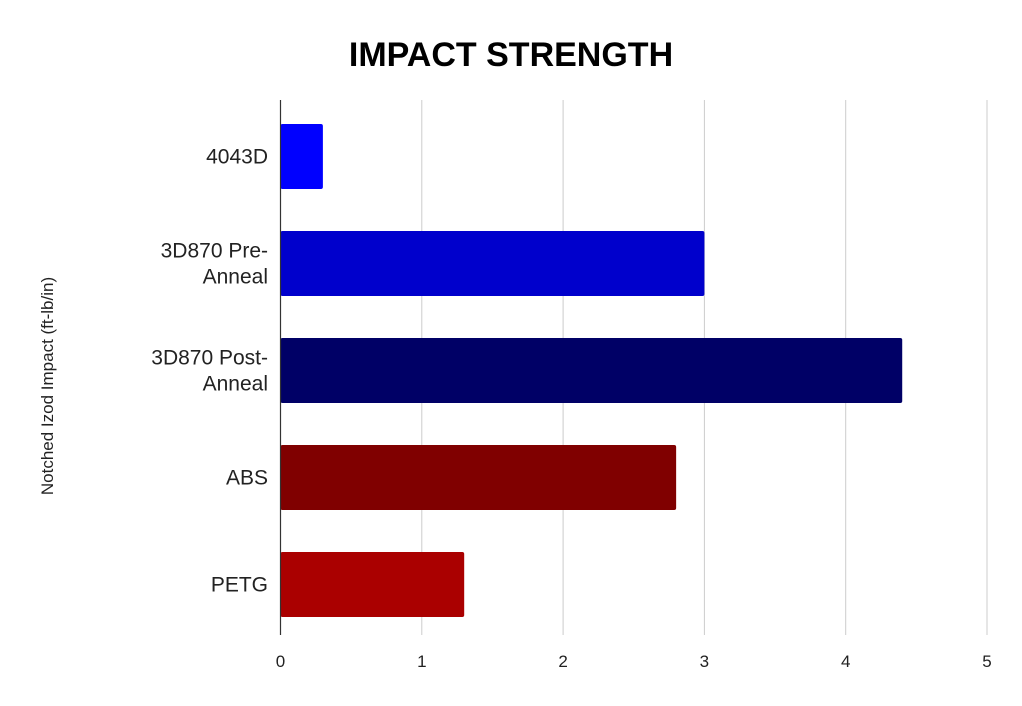 Image resolution: width=1022 pixels, height=706 pixels. I want to click on category-label: 4043D, so click(237, 157).